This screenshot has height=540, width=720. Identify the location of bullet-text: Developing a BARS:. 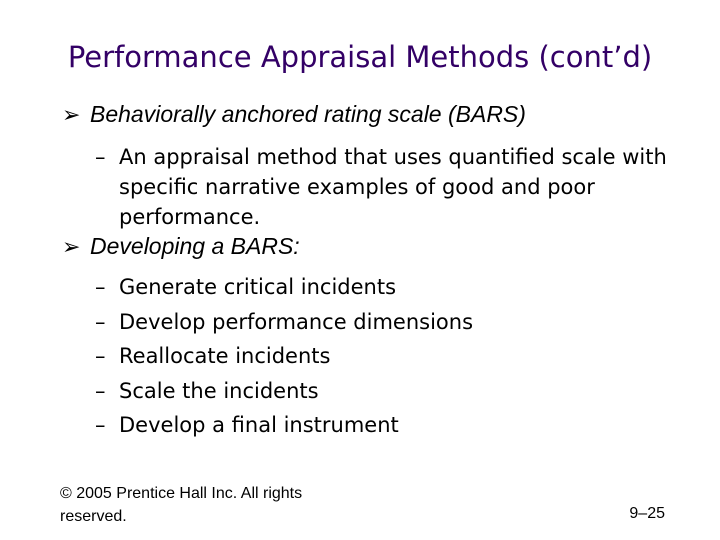
(195, 246).